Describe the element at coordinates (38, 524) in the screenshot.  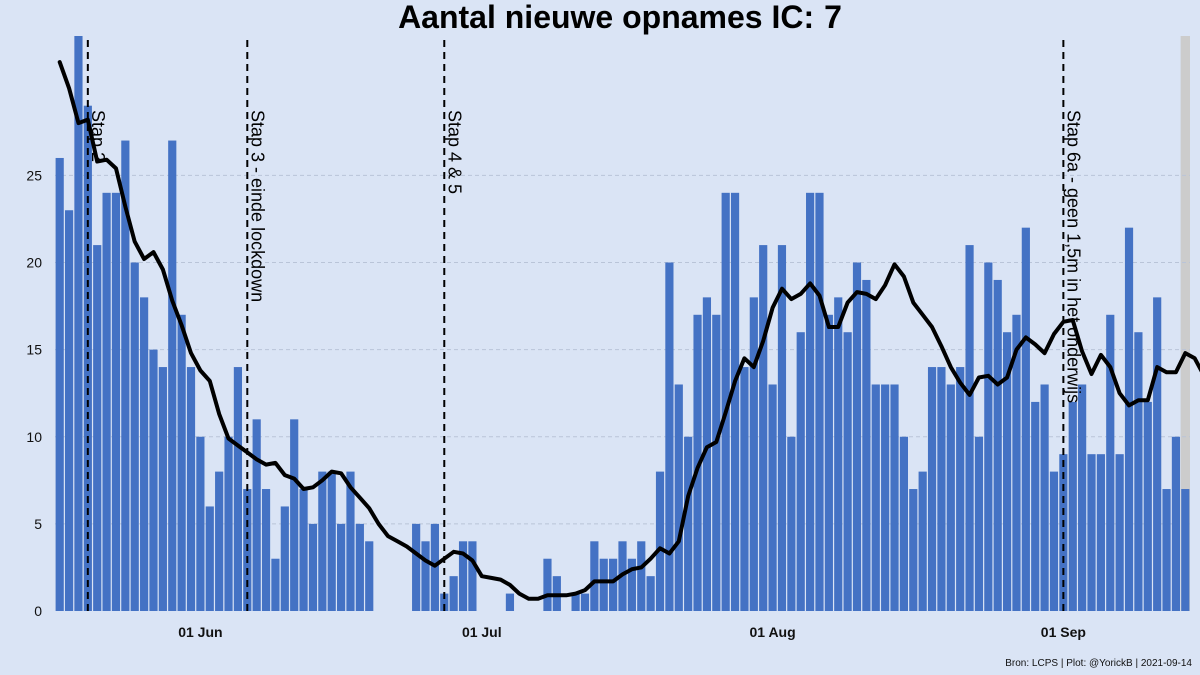
I see `y-tick-label: 5` at that location.